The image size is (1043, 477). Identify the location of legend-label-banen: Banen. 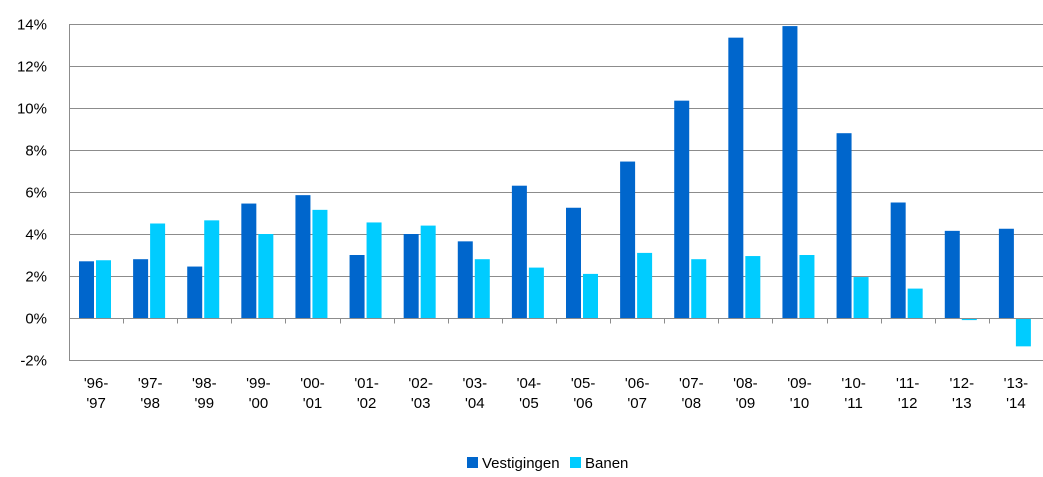
(606, 463).